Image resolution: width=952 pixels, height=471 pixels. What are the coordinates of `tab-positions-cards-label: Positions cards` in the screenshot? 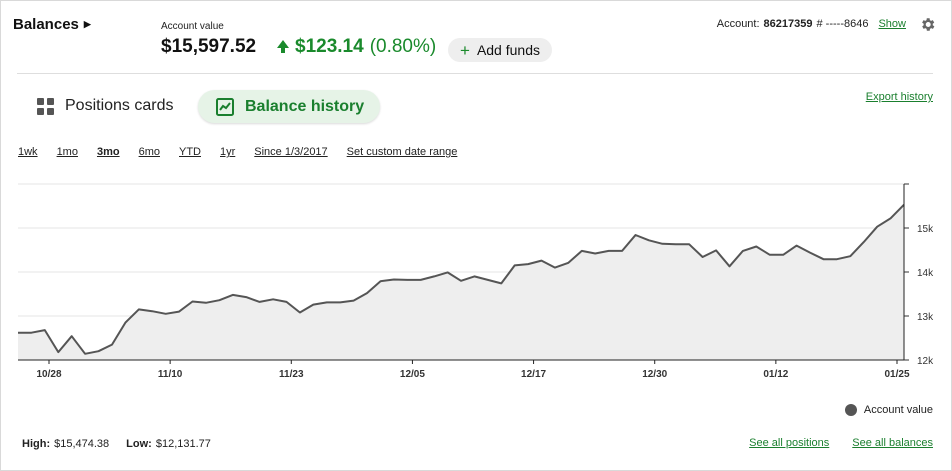 It's located at (119, 105).